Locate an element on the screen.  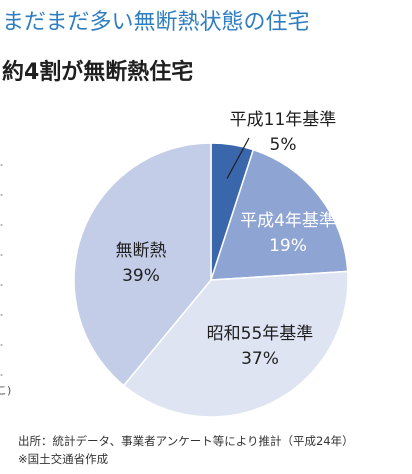
slice-percent: 5% is located at coordinates (283, 145).